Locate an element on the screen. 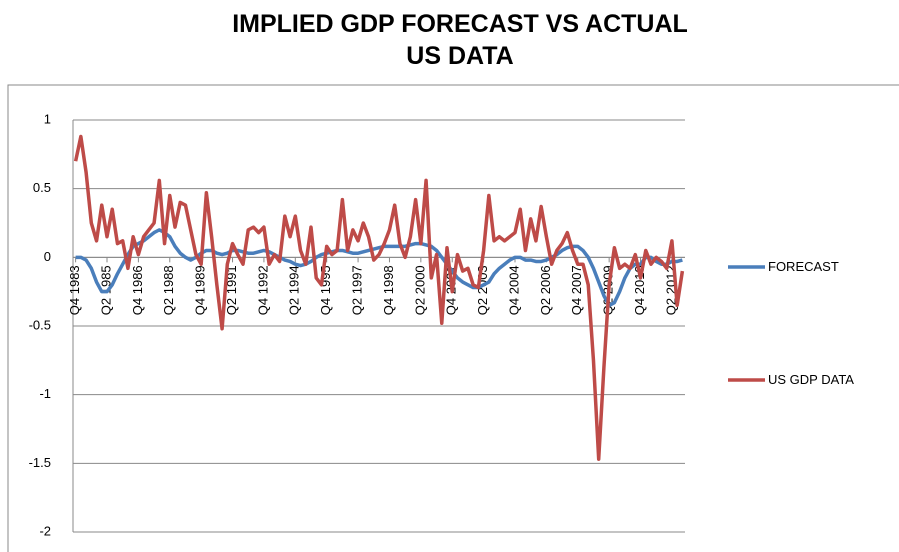 This screenshot has height=552, width=899. y-tick-label: -1 is located at coordinates (45, 393).